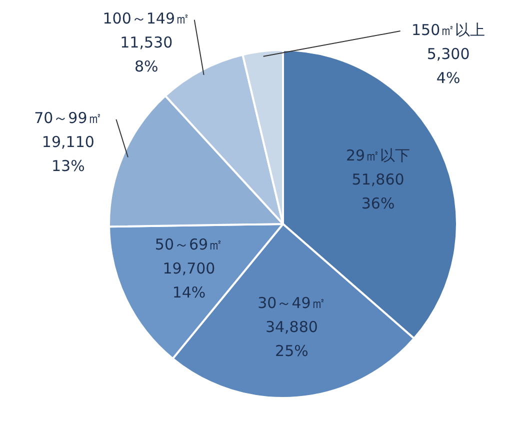  Describe the element at coordinates (146, 19) in the screenshot. I see `slice-label: 100～149㎡` at that location.